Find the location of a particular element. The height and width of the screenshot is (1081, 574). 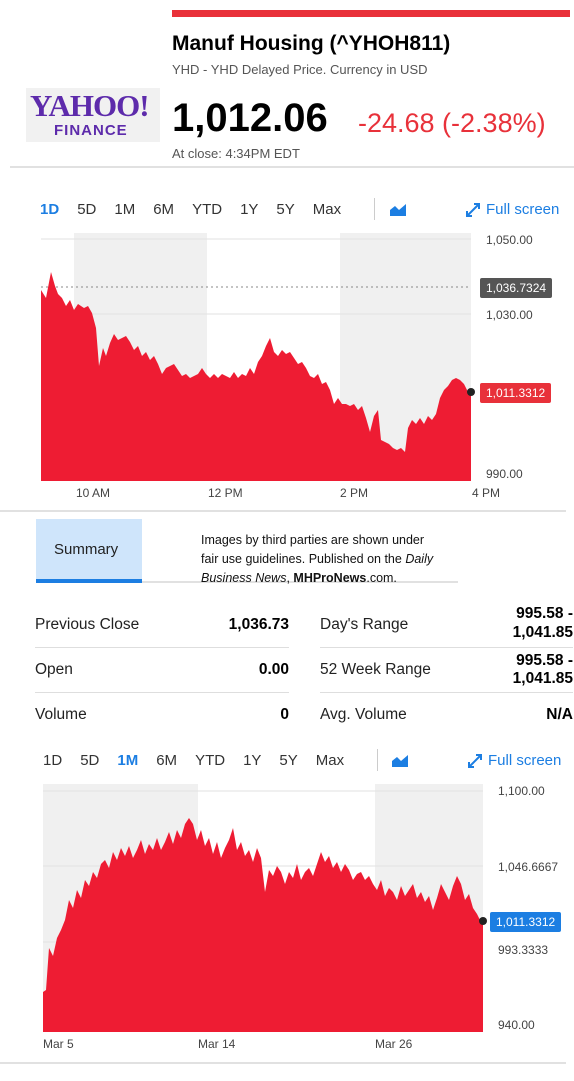

stat-label: 52 Week Range is located at coordinates (375, 669).